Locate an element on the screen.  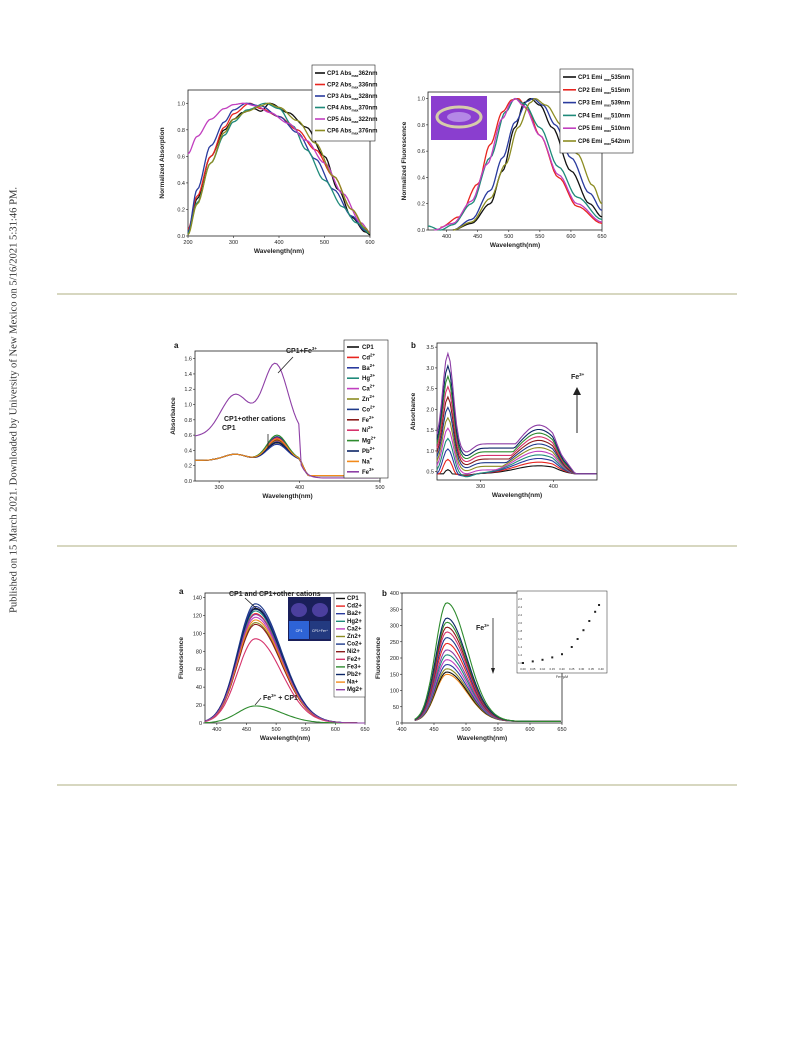
abs-chart-y-tick-label: 0.8 is located at coordinates (181, 131).